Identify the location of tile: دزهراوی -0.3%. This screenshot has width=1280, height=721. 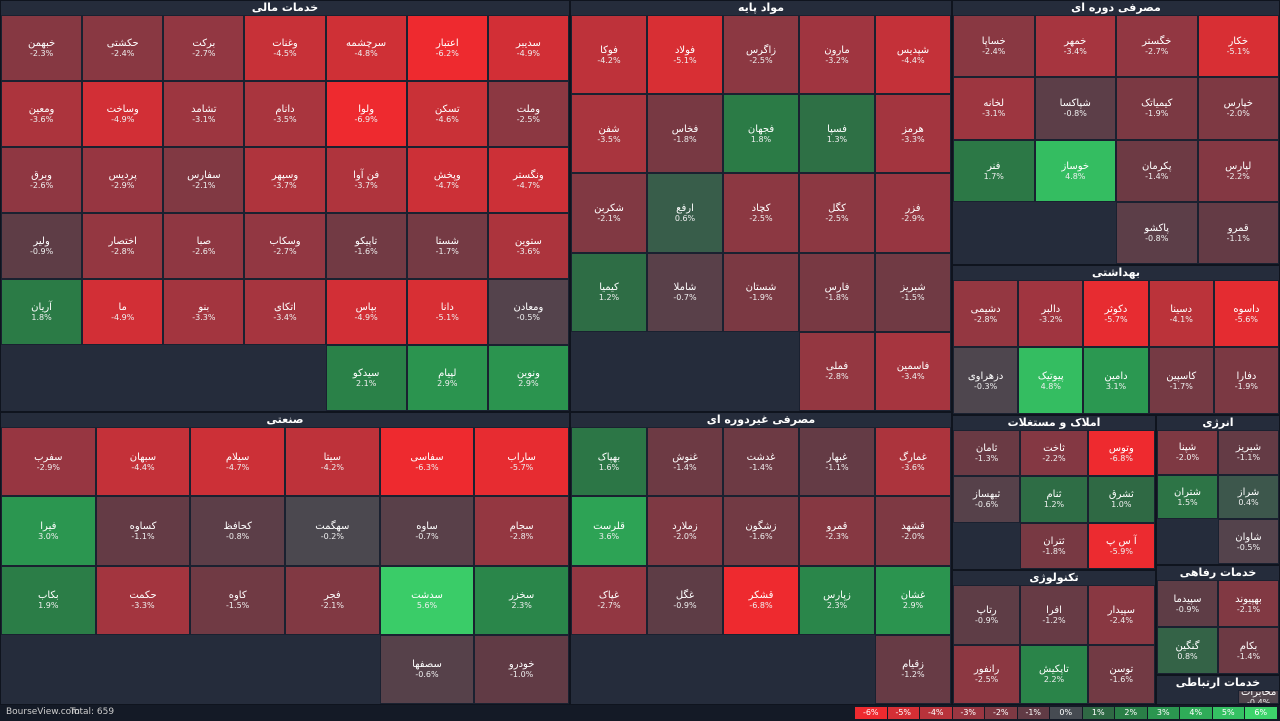
(986, 380).